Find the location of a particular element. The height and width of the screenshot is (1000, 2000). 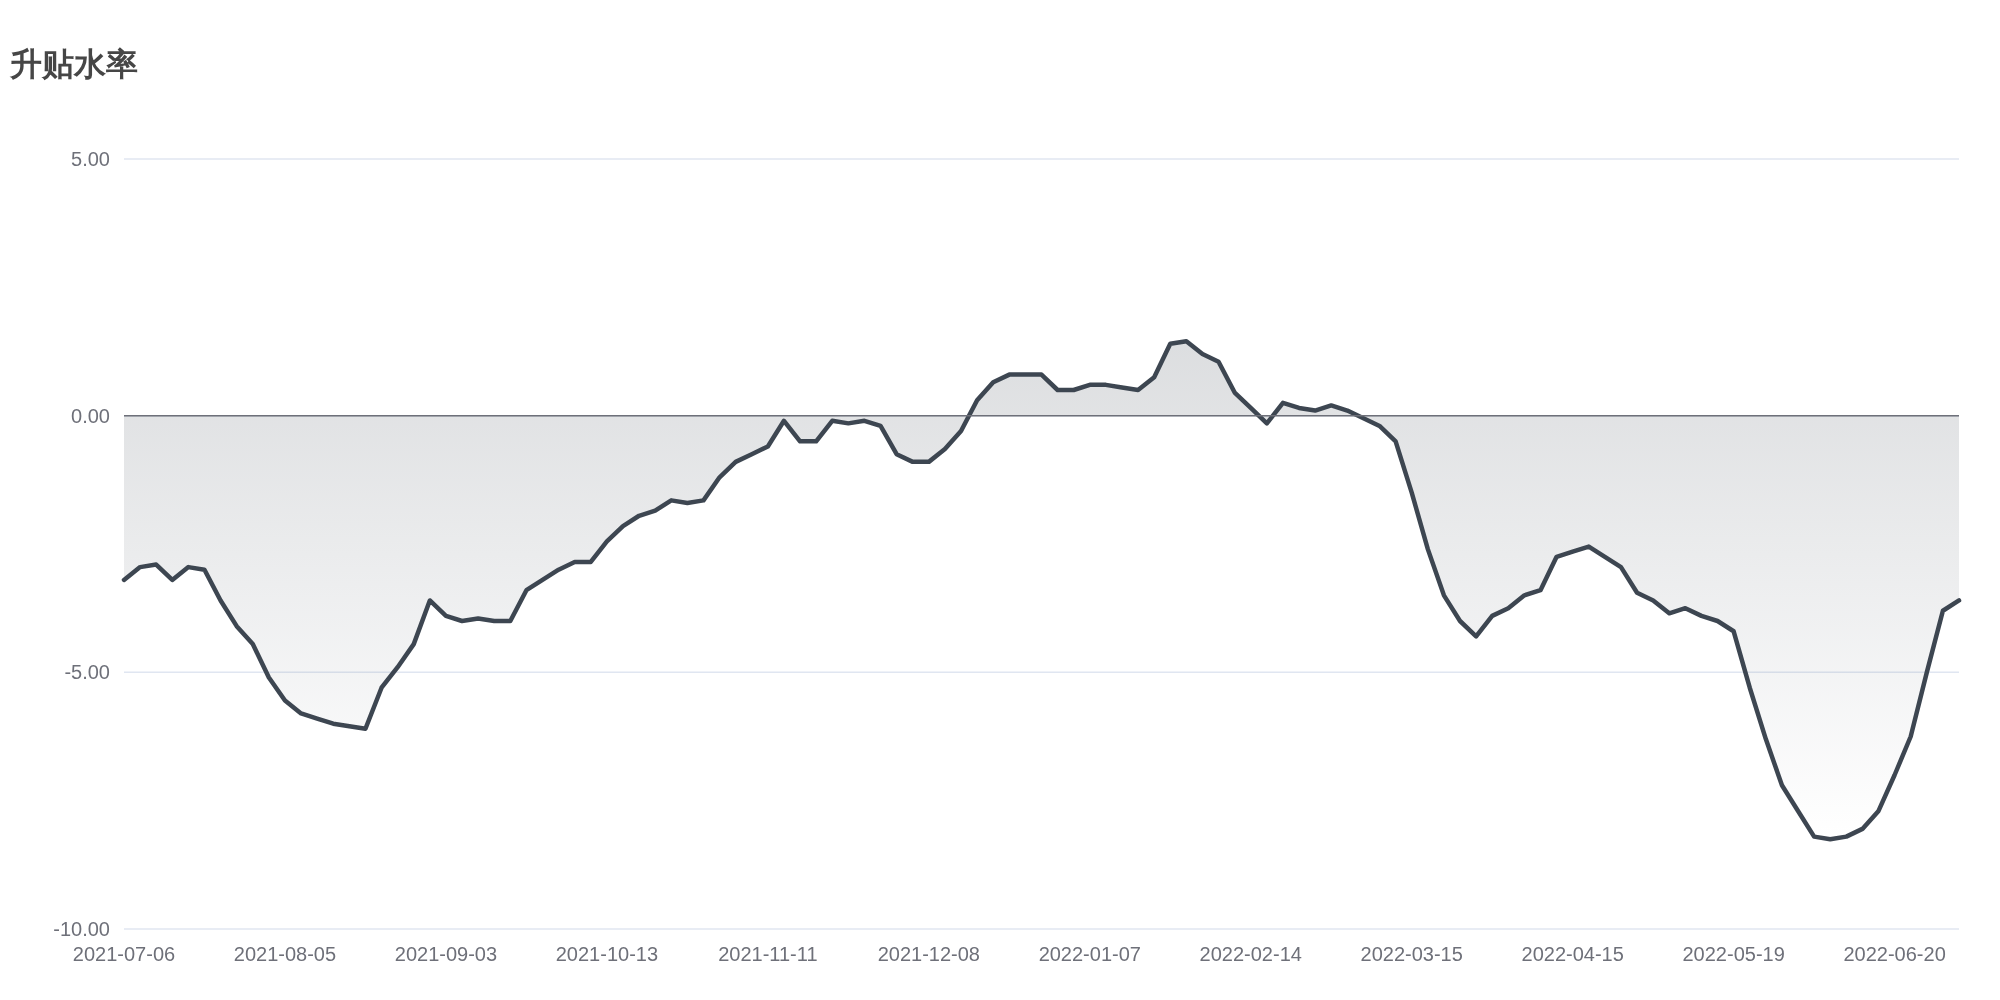

y-tick-label: 5.00 is located at coordinates (90, 159).